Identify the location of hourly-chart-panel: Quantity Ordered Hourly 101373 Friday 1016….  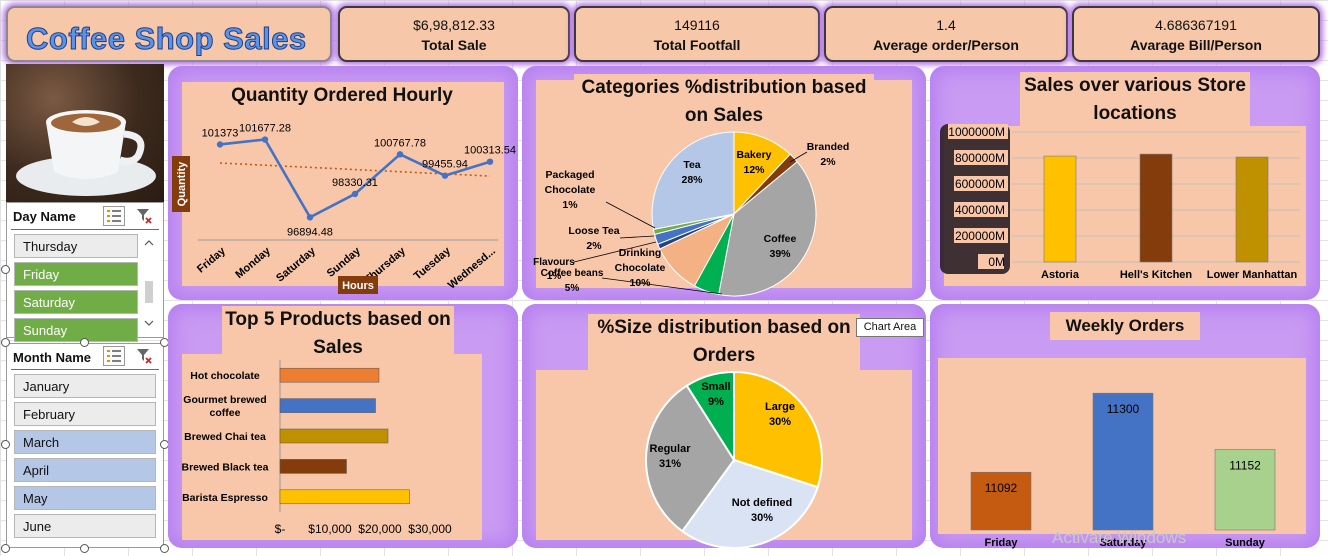
(343, 183).